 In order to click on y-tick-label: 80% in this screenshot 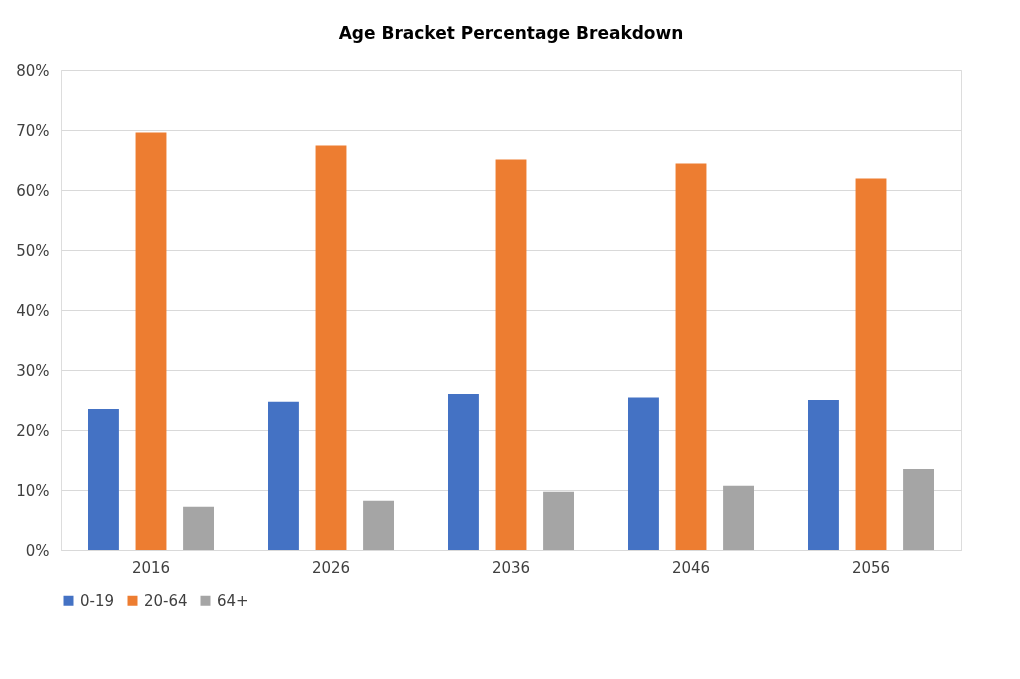, I will do `click(33, 70)`.